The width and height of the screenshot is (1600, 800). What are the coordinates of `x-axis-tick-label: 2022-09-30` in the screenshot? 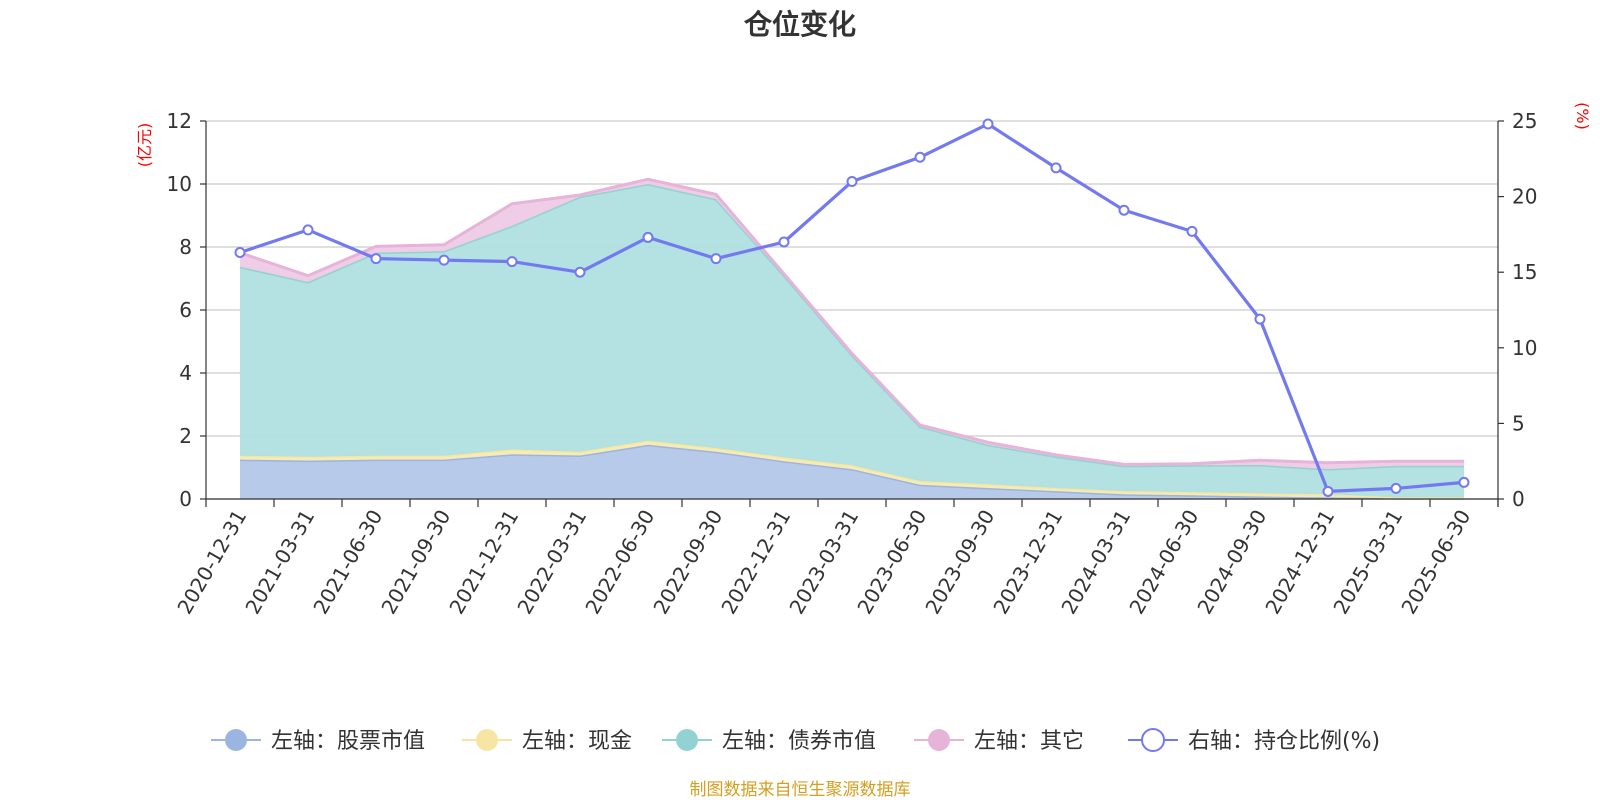 It's located at (687, 562).